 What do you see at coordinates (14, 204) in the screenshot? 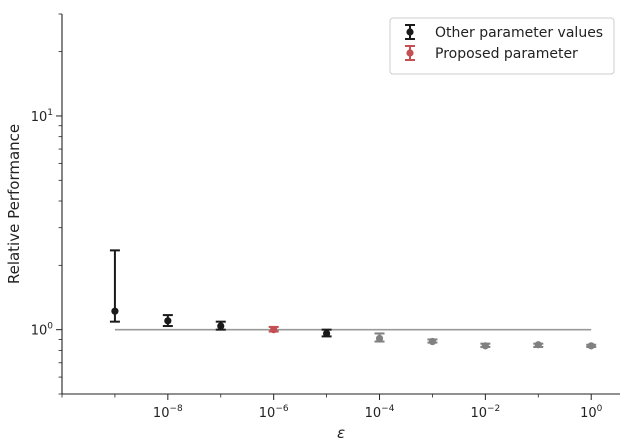
I see `y-axis-title: Relative Performance` at bounding box center [14, 204].